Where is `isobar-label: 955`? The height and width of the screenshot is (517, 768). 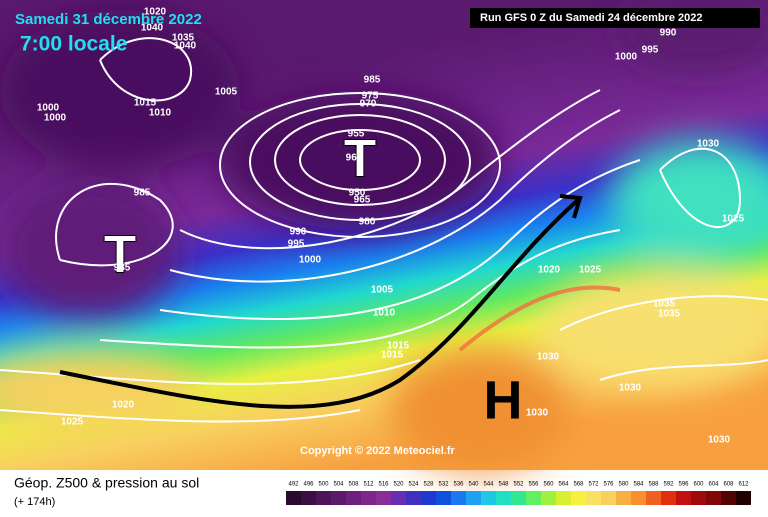
isobar-label: 955 is located at coordinates (356, 134).